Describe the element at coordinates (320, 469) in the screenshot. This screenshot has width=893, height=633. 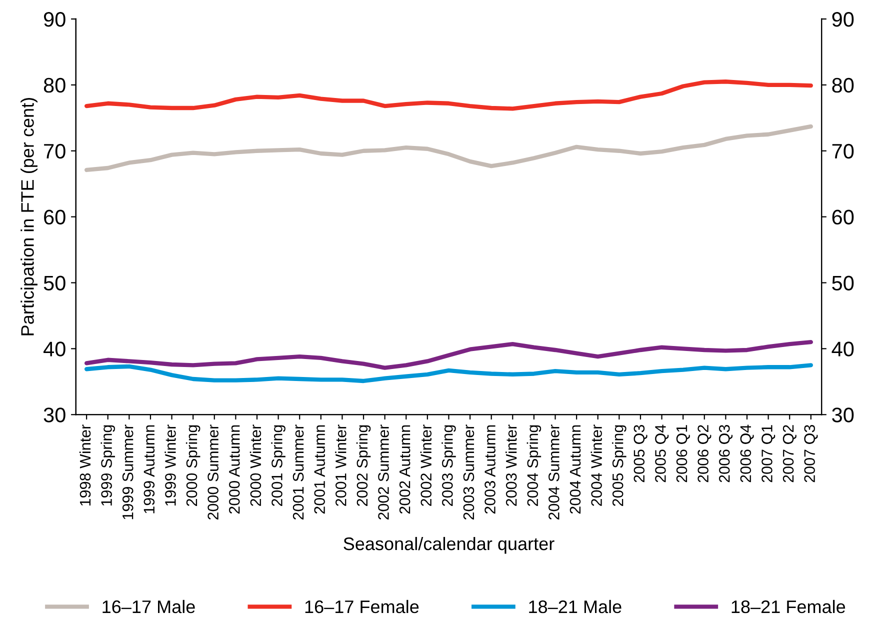
I see `x-tick-label: 2001 Autumn` at that location.